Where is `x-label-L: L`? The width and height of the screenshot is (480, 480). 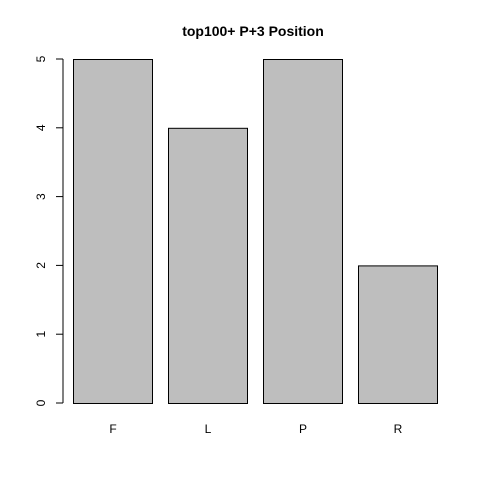
x-label-L: L is located at coordinates (208, 429).